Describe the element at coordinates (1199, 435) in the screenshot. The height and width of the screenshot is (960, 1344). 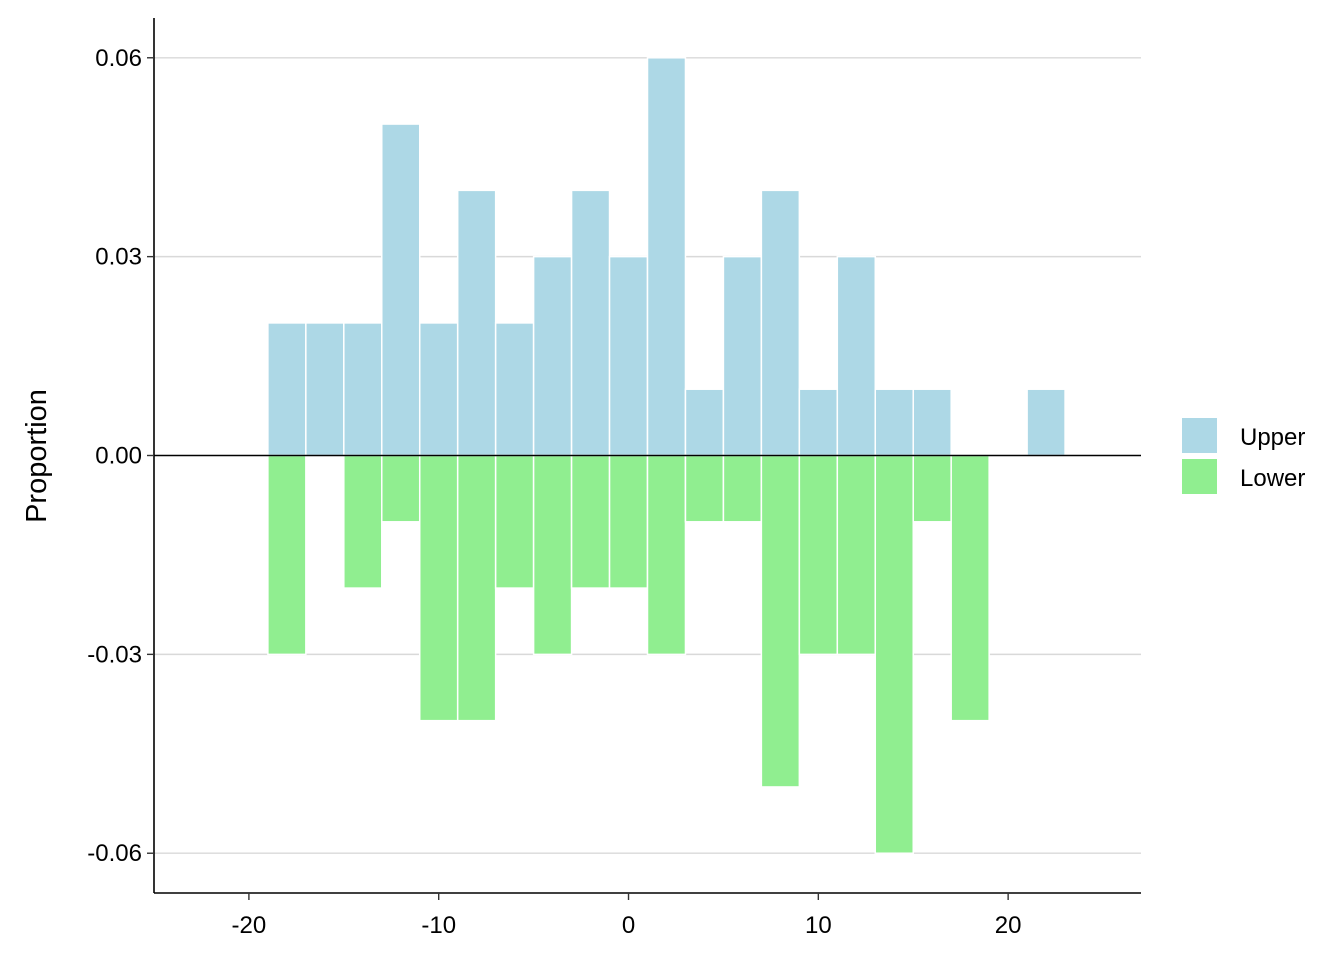
I see `legend-swatch-upper` at that location.